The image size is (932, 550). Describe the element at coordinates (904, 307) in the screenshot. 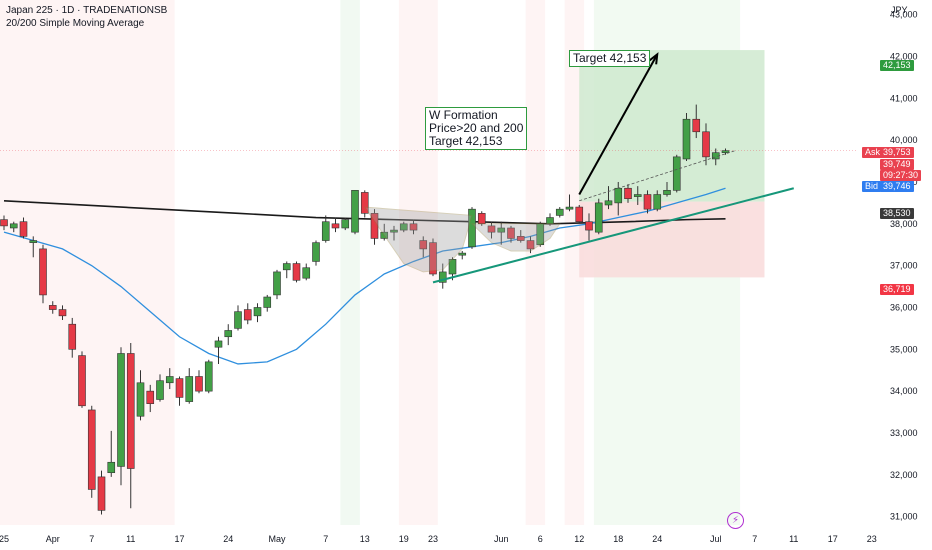

I see `y-tick-label: 36,000` at that location.